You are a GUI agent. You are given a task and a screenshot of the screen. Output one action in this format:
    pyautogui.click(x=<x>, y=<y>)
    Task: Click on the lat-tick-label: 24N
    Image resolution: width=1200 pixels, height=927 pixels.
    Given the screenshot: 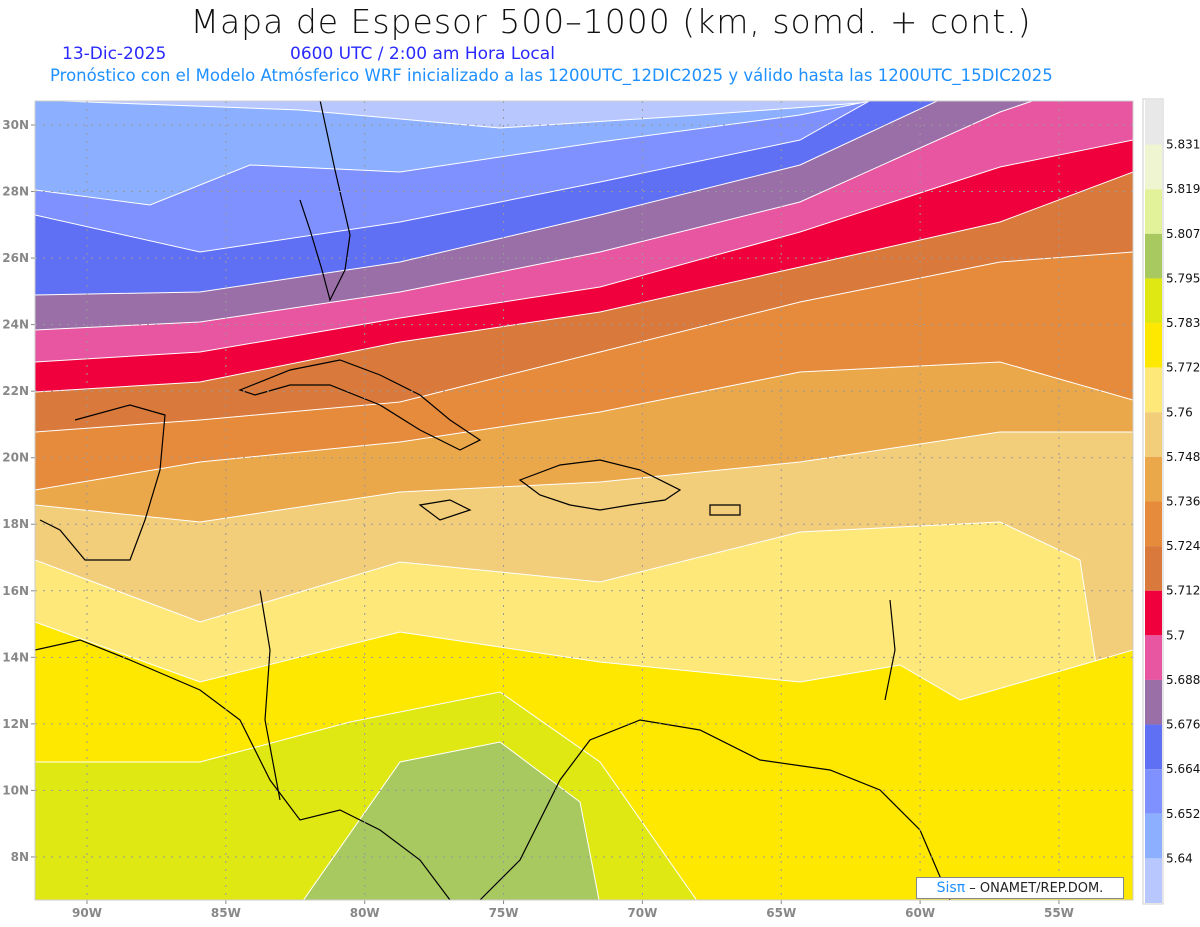 What is the action you would take?
    pyautogui.click(x=15, y=325)
    